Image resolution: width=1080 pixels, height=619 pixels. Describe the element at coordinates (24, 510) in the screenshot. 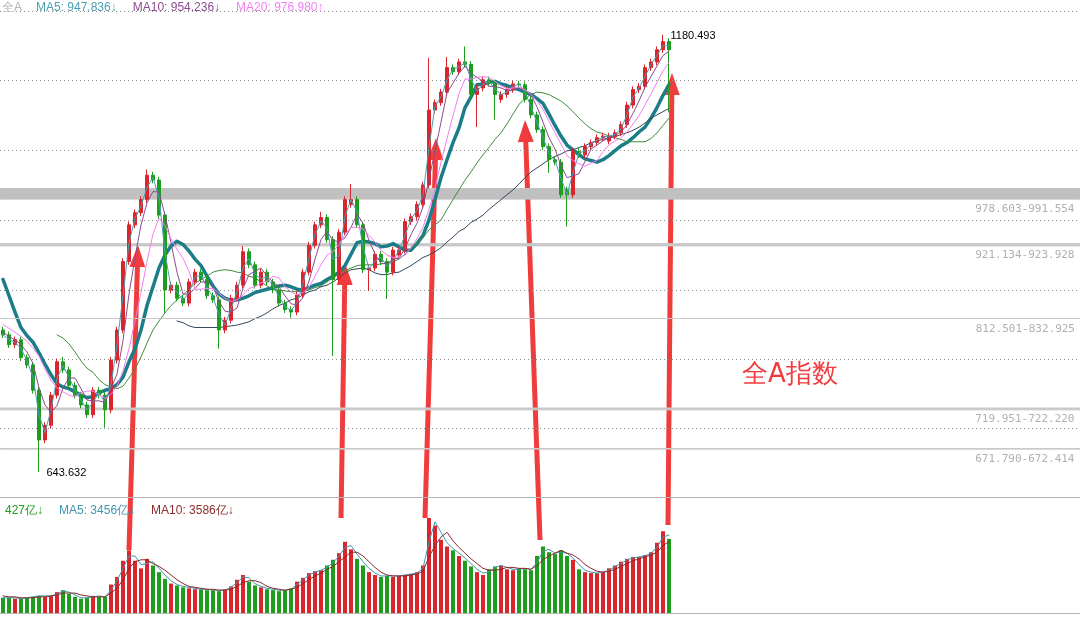

I see `text: 427亿↓` at that location.